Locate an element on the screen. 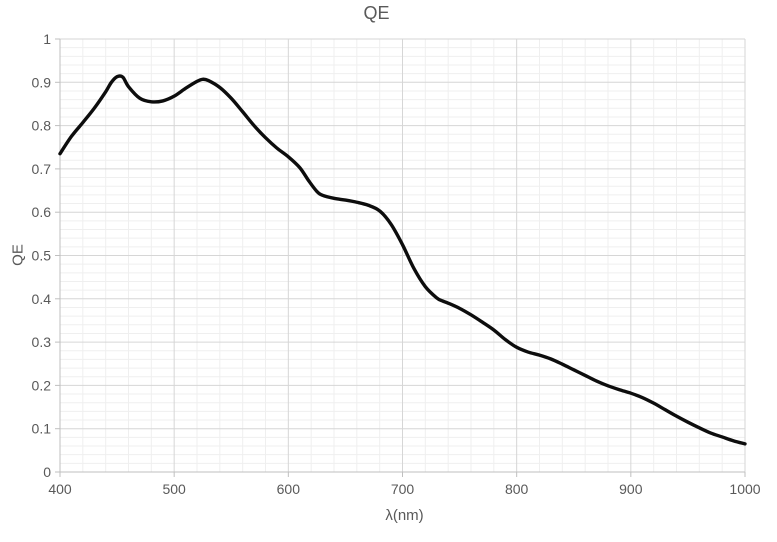 This screenshot has width=777, height=542. y-tick-label: 0.1 is located at coordinates (42, 429).